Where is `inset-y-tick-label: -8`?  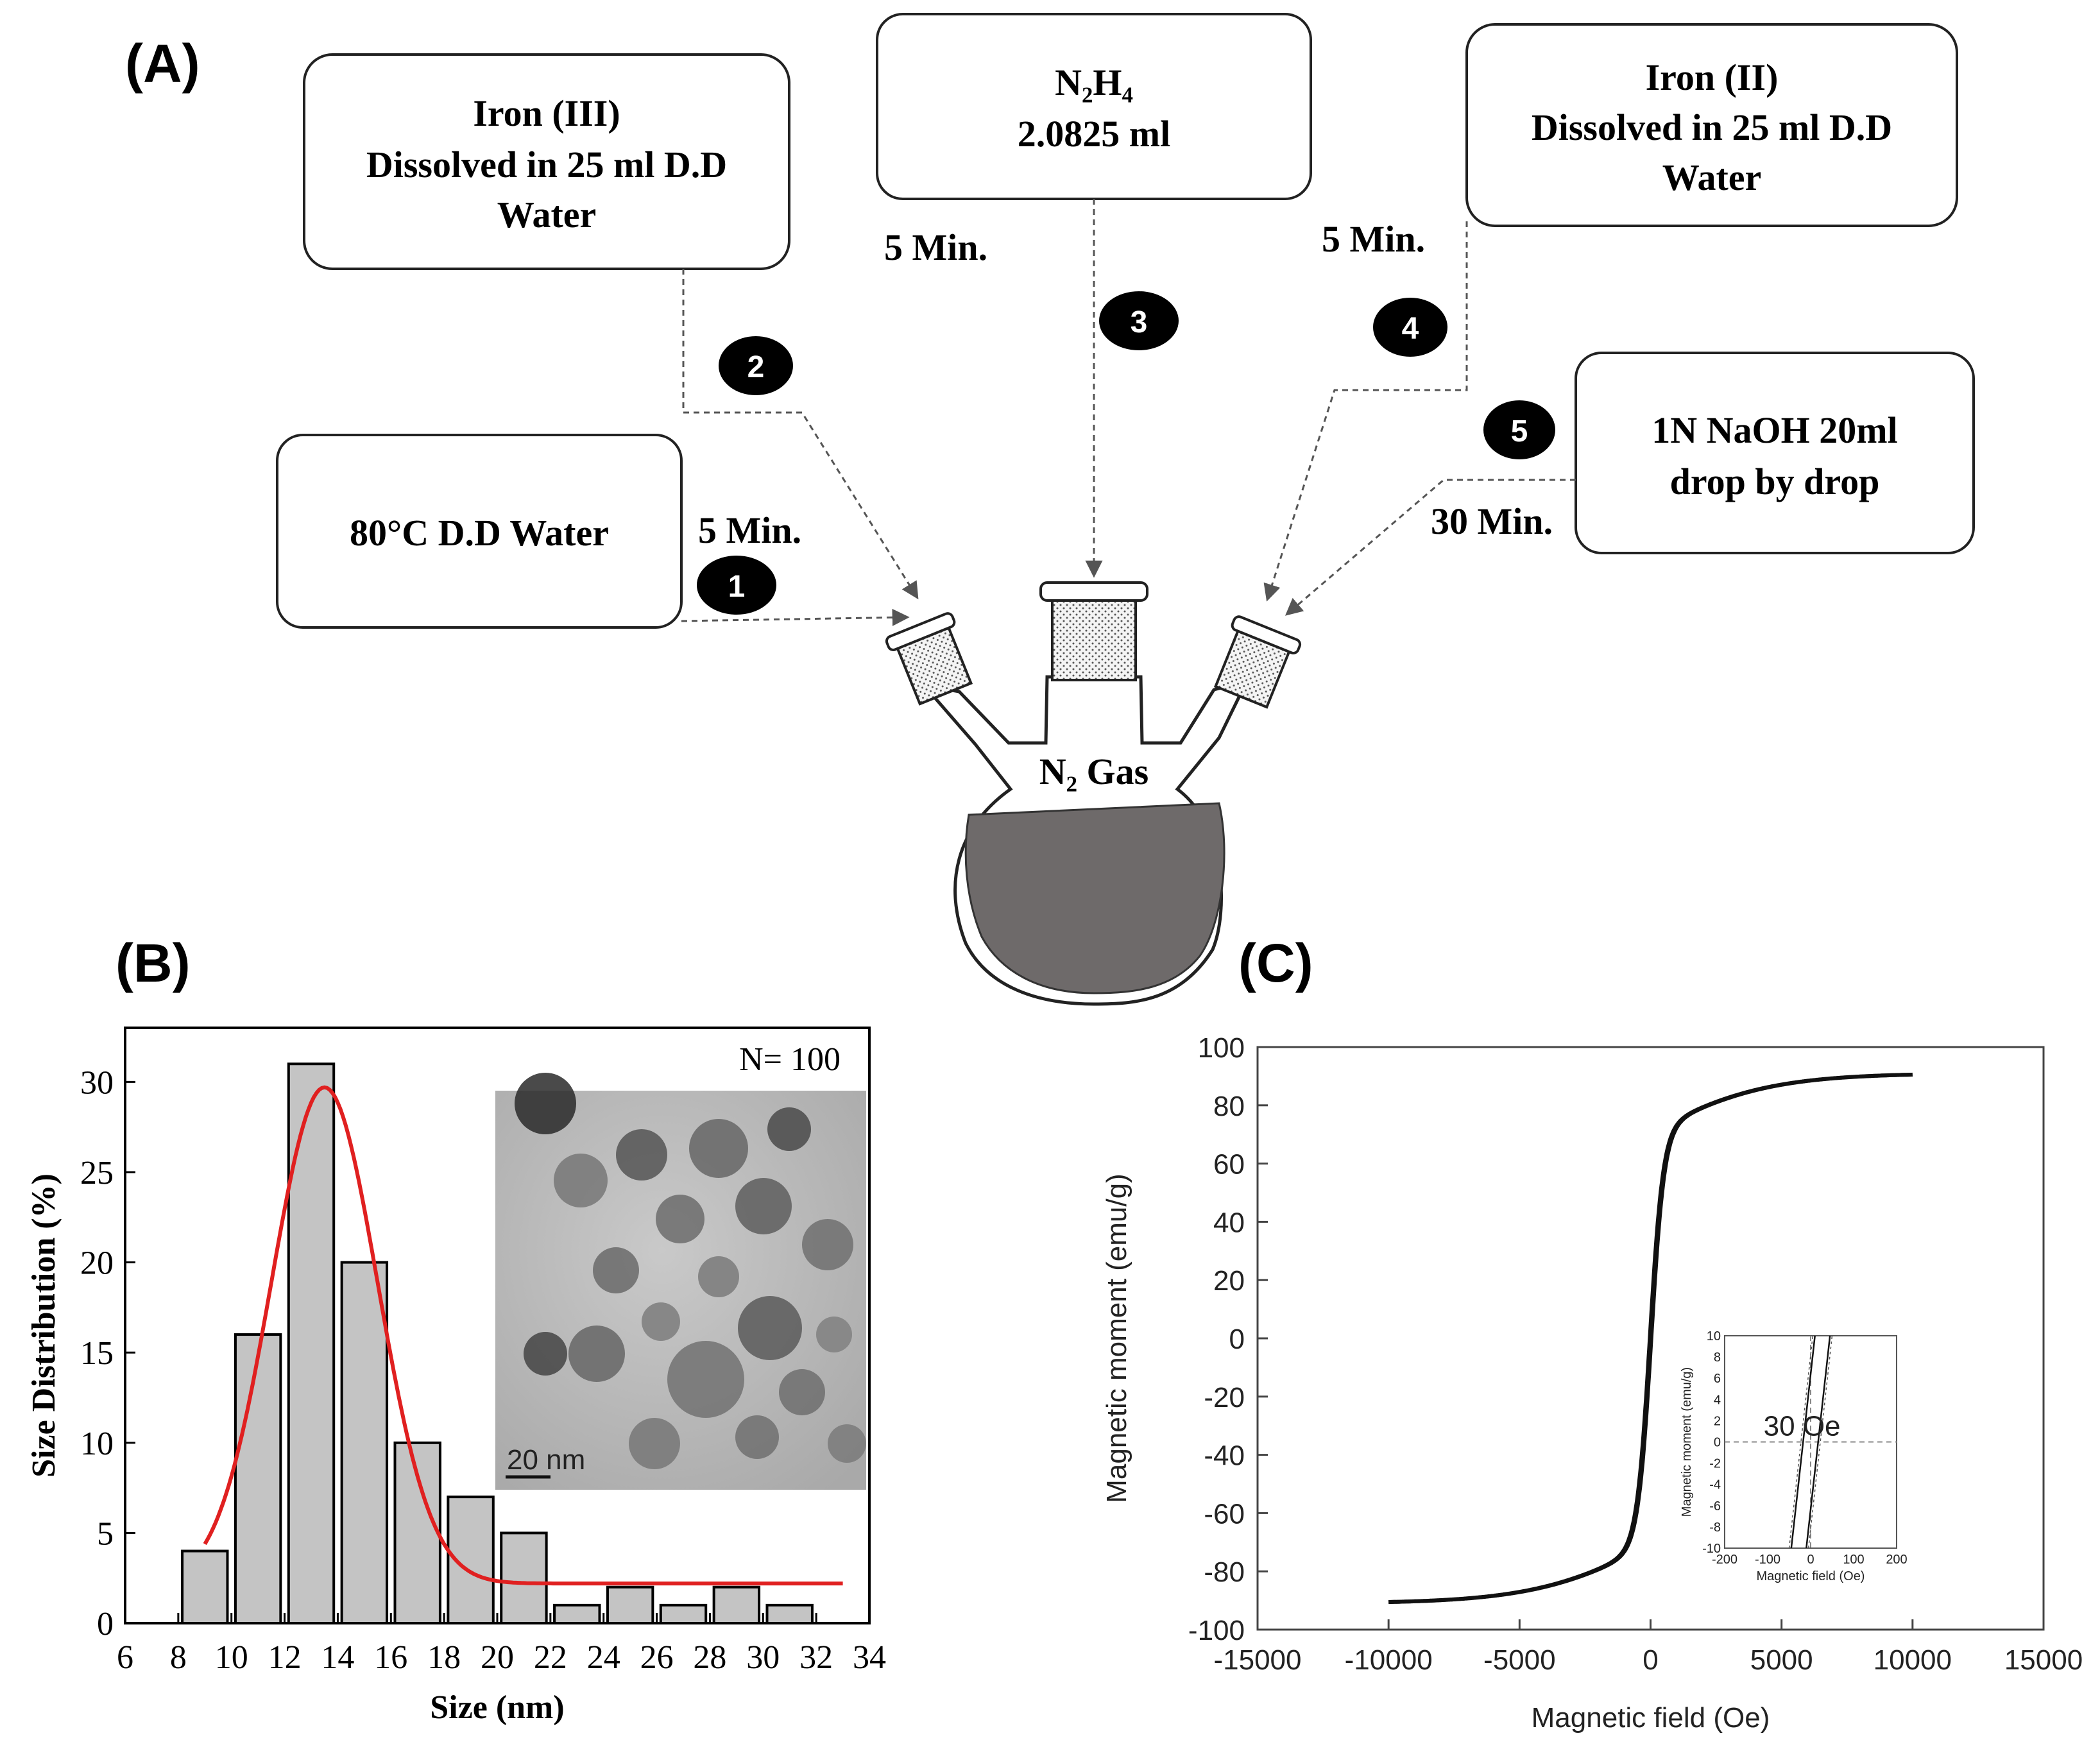
inset-y-tick-label: -8 is located at coordinates (1715, 1528).